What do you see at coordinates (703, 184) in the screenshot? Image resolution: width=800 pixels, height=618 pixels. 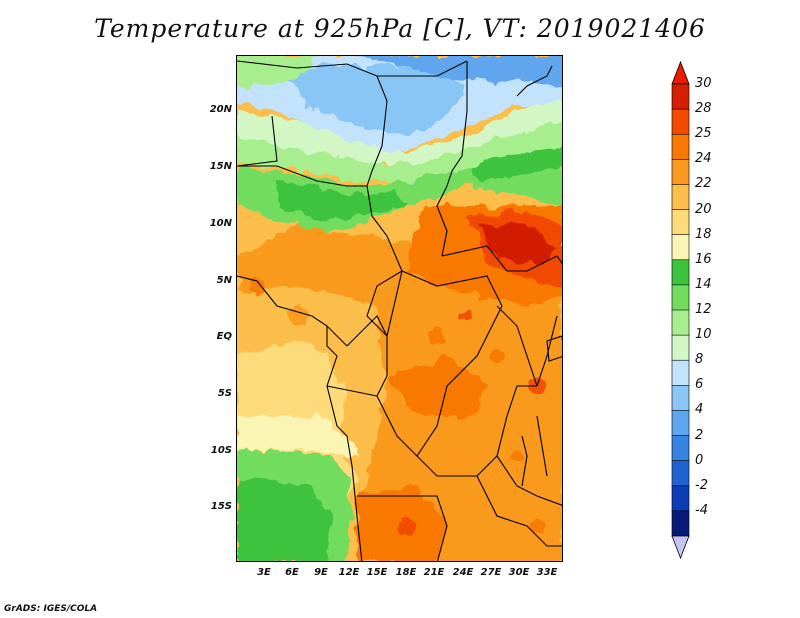 I see `colorbar-label: 22` at bounding box center [703, 184].